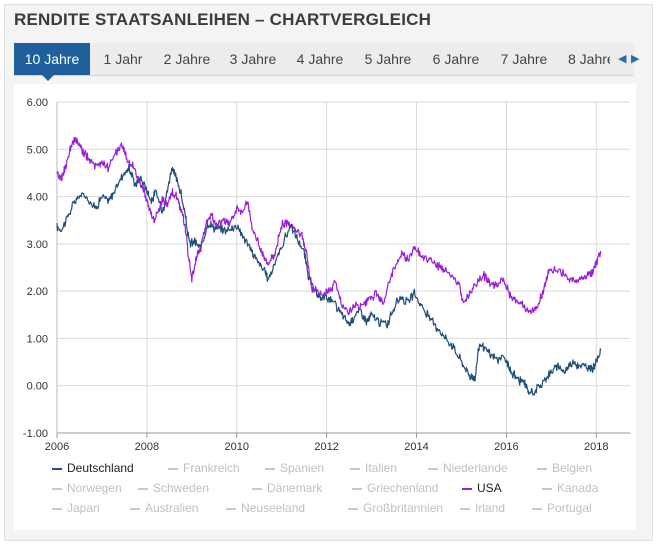 The image size is (659, 547). I want to click on legend-item-kanada: Kanada, so click(570, 488).